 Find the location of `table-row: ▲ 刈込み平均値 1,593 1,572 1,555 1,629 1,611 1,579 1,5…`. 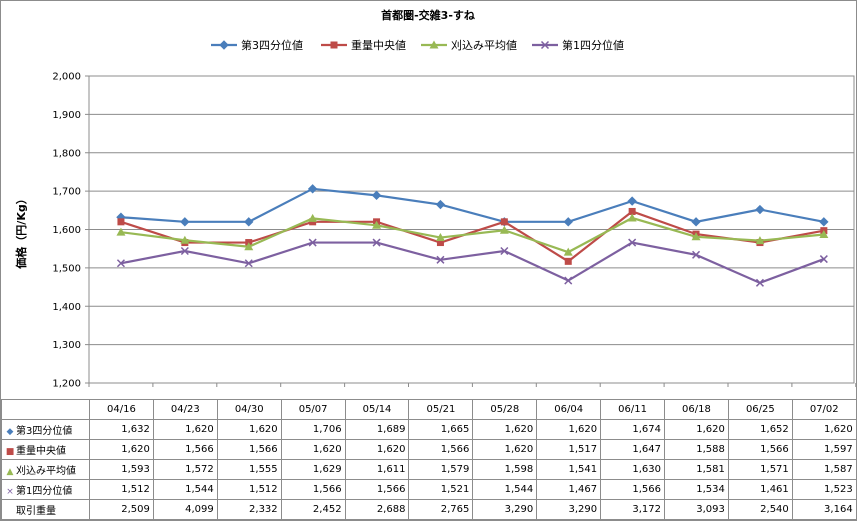

table-row: ▲ 刈込み平均値 1,593 1,572 1,555 1,629 1,611 1,579 1,5… is located at coordinates (429, 469).